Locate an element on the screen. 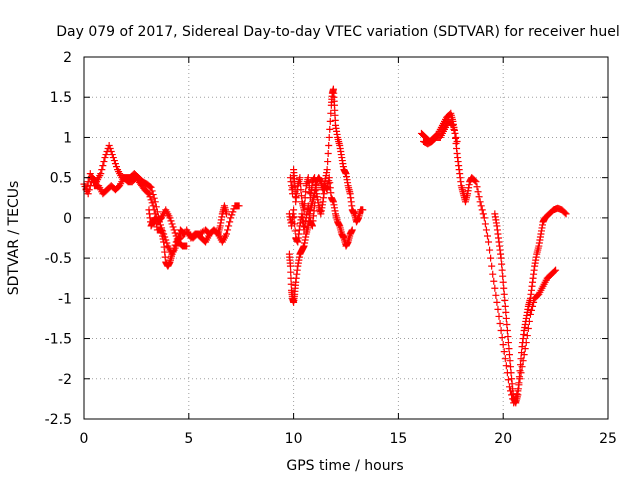  x-axis-label: GPS time / hours is located at coordinates (344, 466).